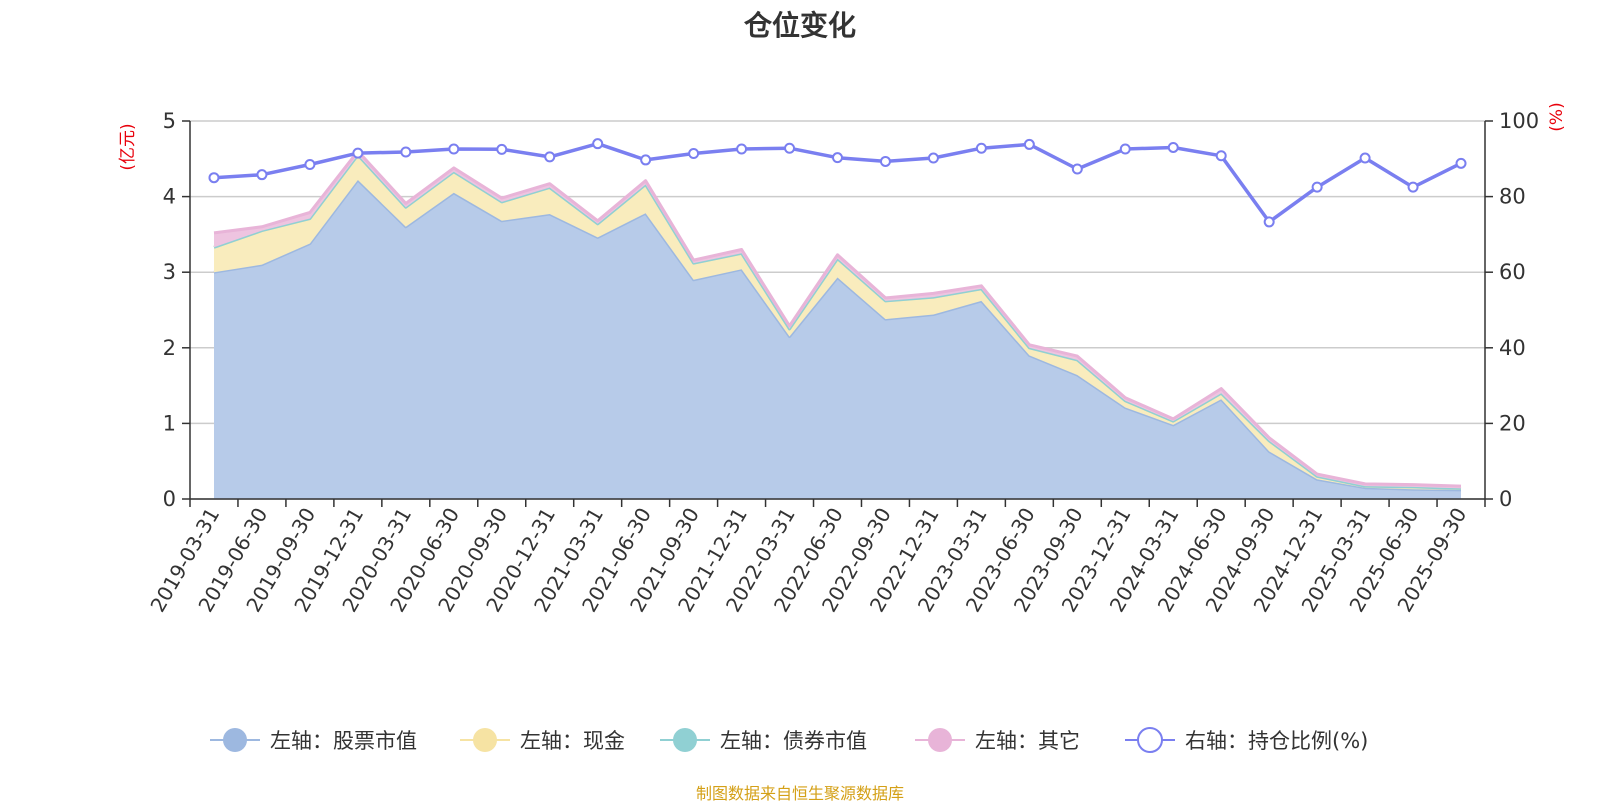 This screenshot has width=1600, height=804. Describe the element at coordinates (169, 272) in the screenshot. I see `left-axis-tick-label: 3` at that location.